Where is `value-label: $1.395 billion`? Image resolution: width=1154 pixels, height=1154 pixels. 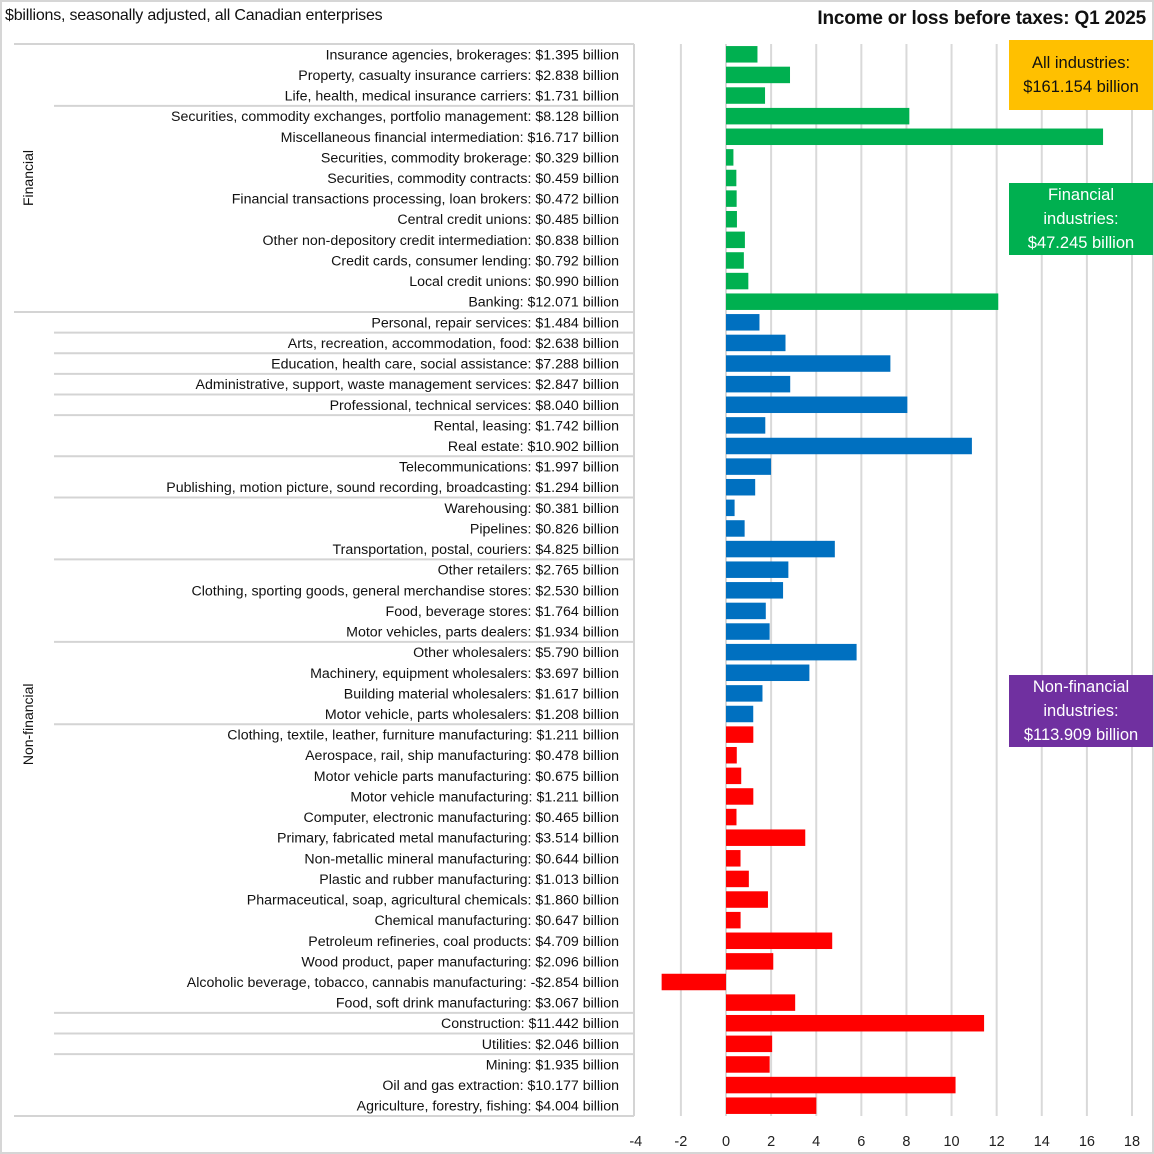
value-label: $1.395 billion is located at coordinates (577, 55).